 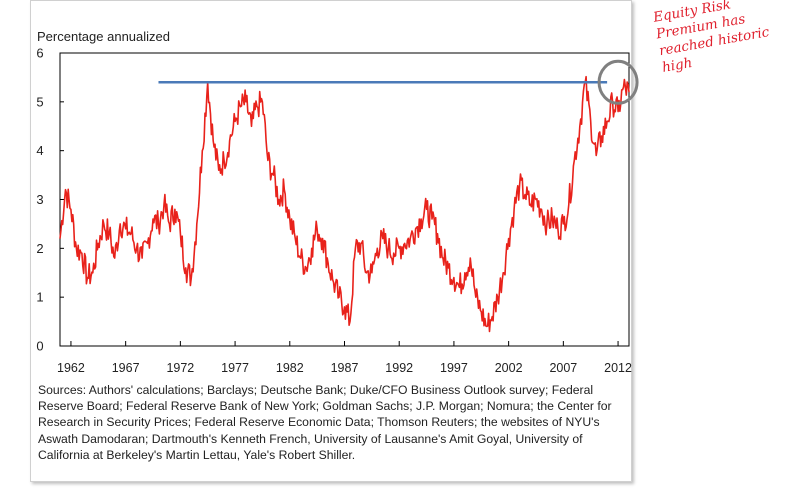 I want to click on y-tick-label: 4, so click(x=39, y=150).